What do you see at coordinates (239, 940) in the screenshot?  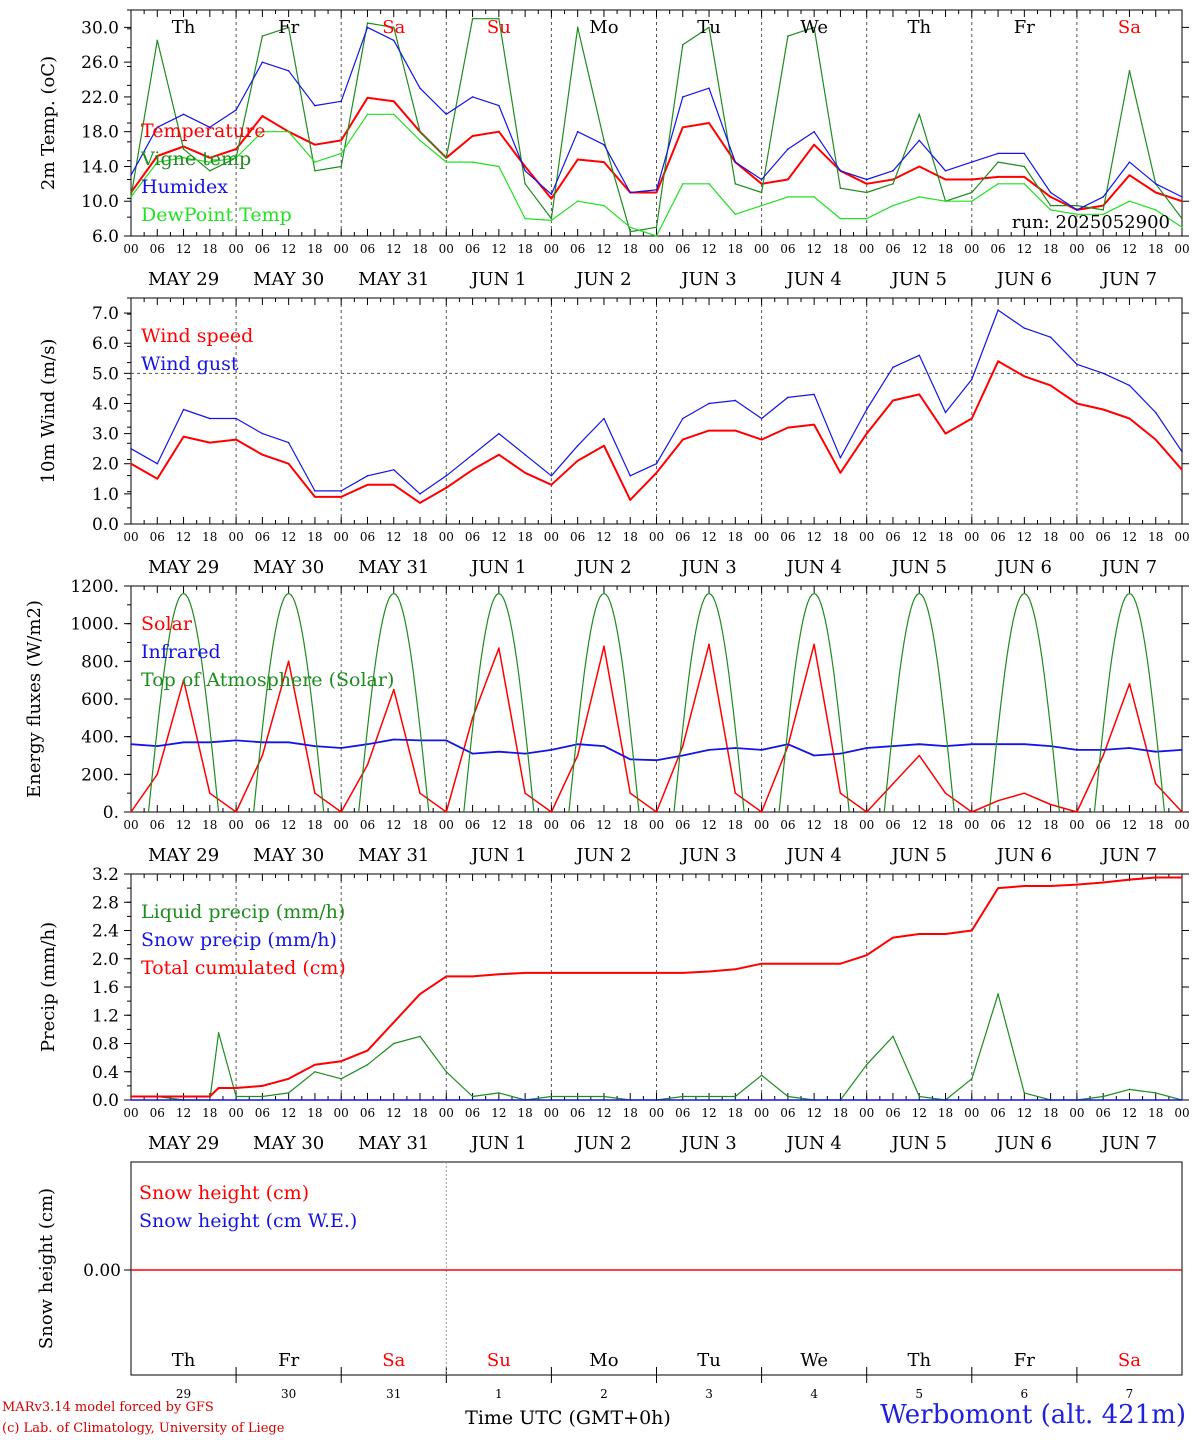 I see `legend-entry: Snow precip (mm/h)` at bounding box center [239, 940].